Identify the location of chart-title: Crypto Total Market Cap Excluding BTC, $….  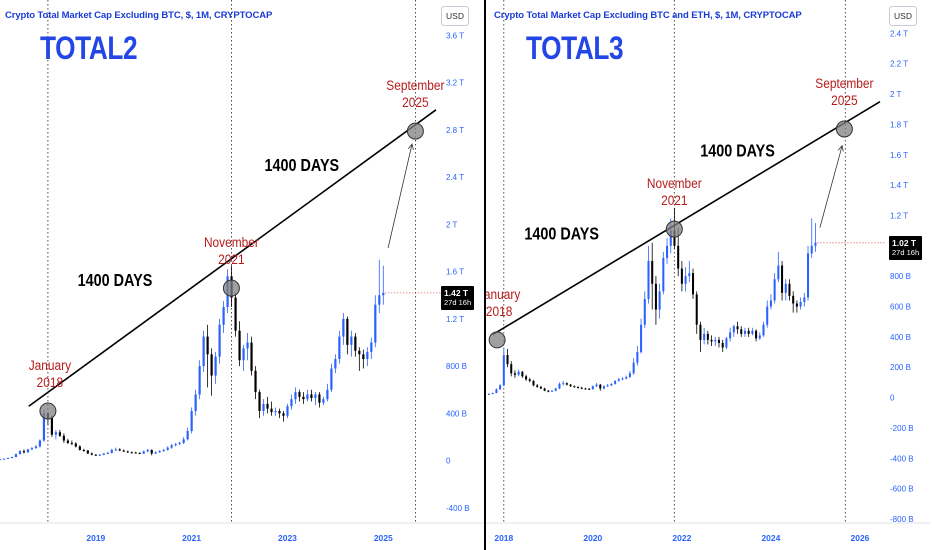
(139, 15).